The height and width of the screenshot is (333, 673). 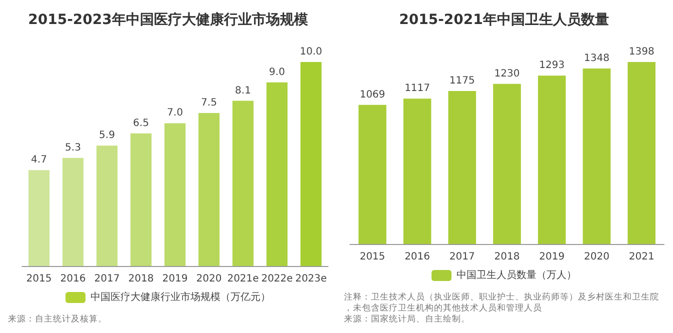 What do you see at coordinates (73, 148) in the screenshot?
I see `data-label: 5.3` at bounding box center [73, 148].